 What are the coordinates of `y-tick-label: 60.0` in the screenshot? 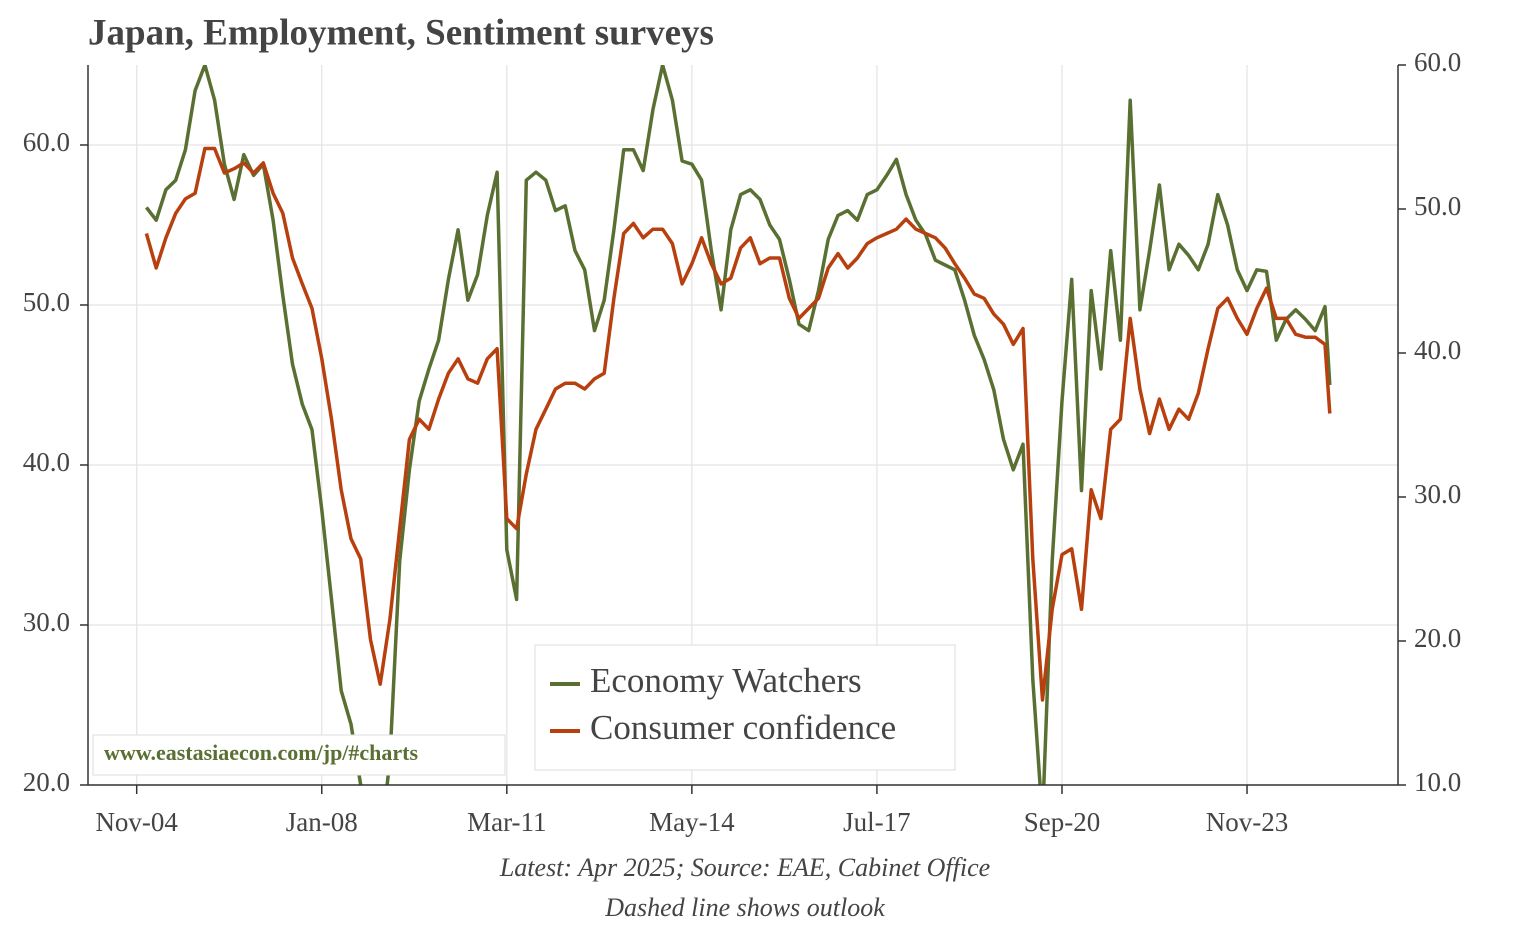 It's located at (46, 142).